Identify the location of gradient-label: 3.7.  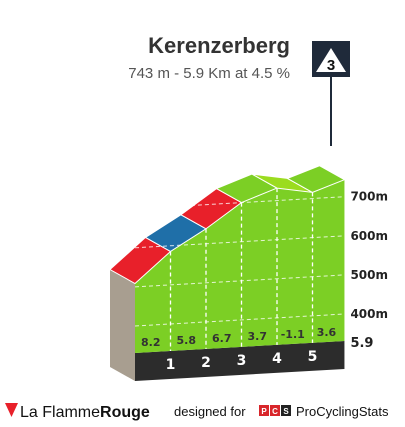
(258, 336).